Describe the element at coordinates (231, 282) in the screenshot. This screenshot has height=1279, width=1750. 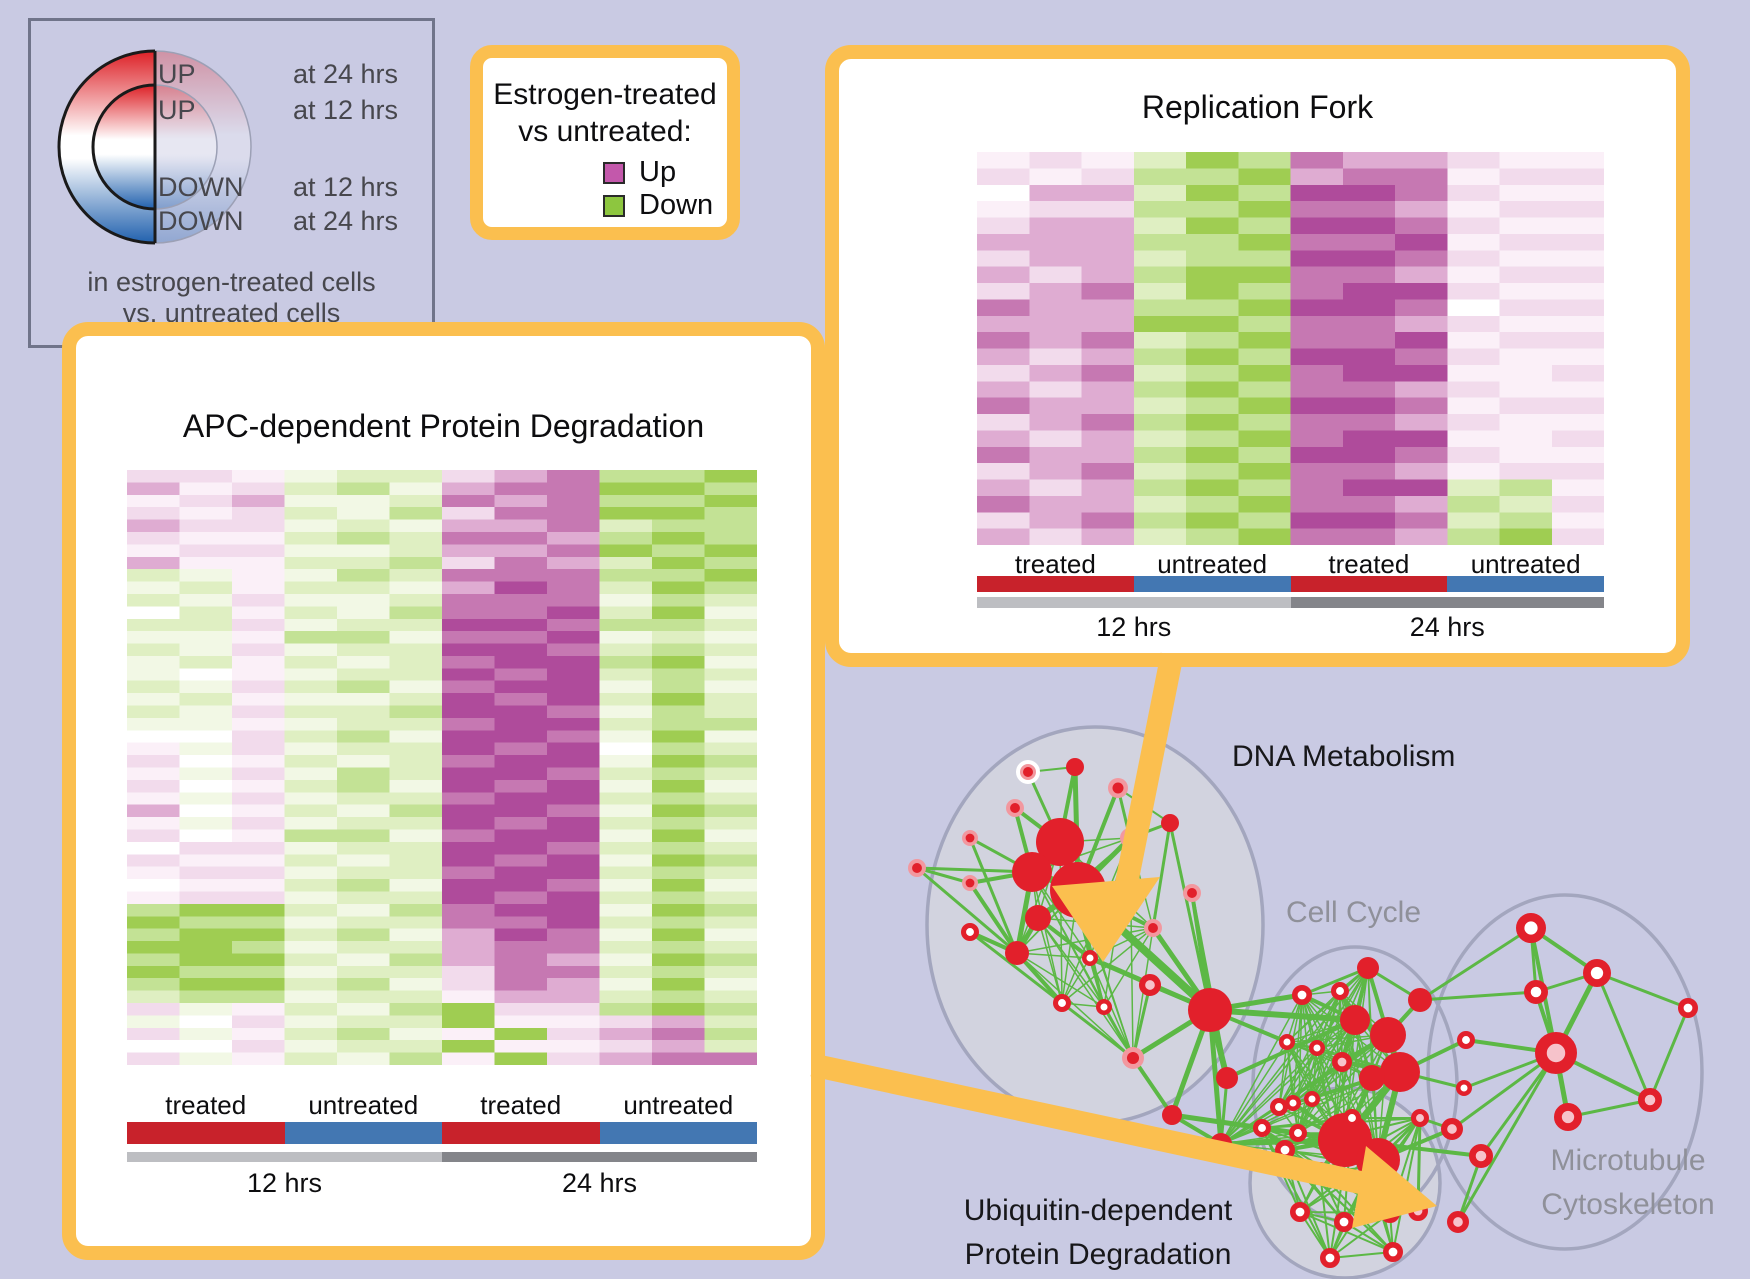
I see `ring-legend-footer-line1: in estrogen-treated cells` at that location.